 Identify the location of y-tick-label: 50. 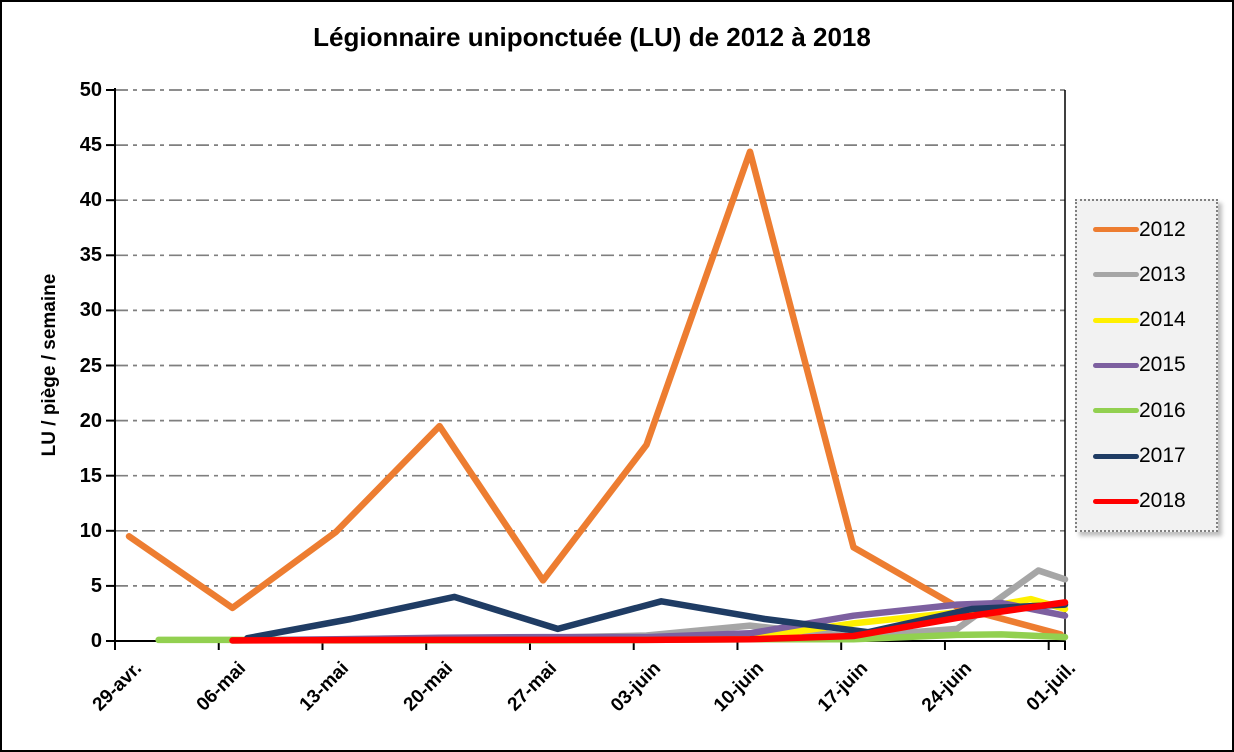
(90, 90).